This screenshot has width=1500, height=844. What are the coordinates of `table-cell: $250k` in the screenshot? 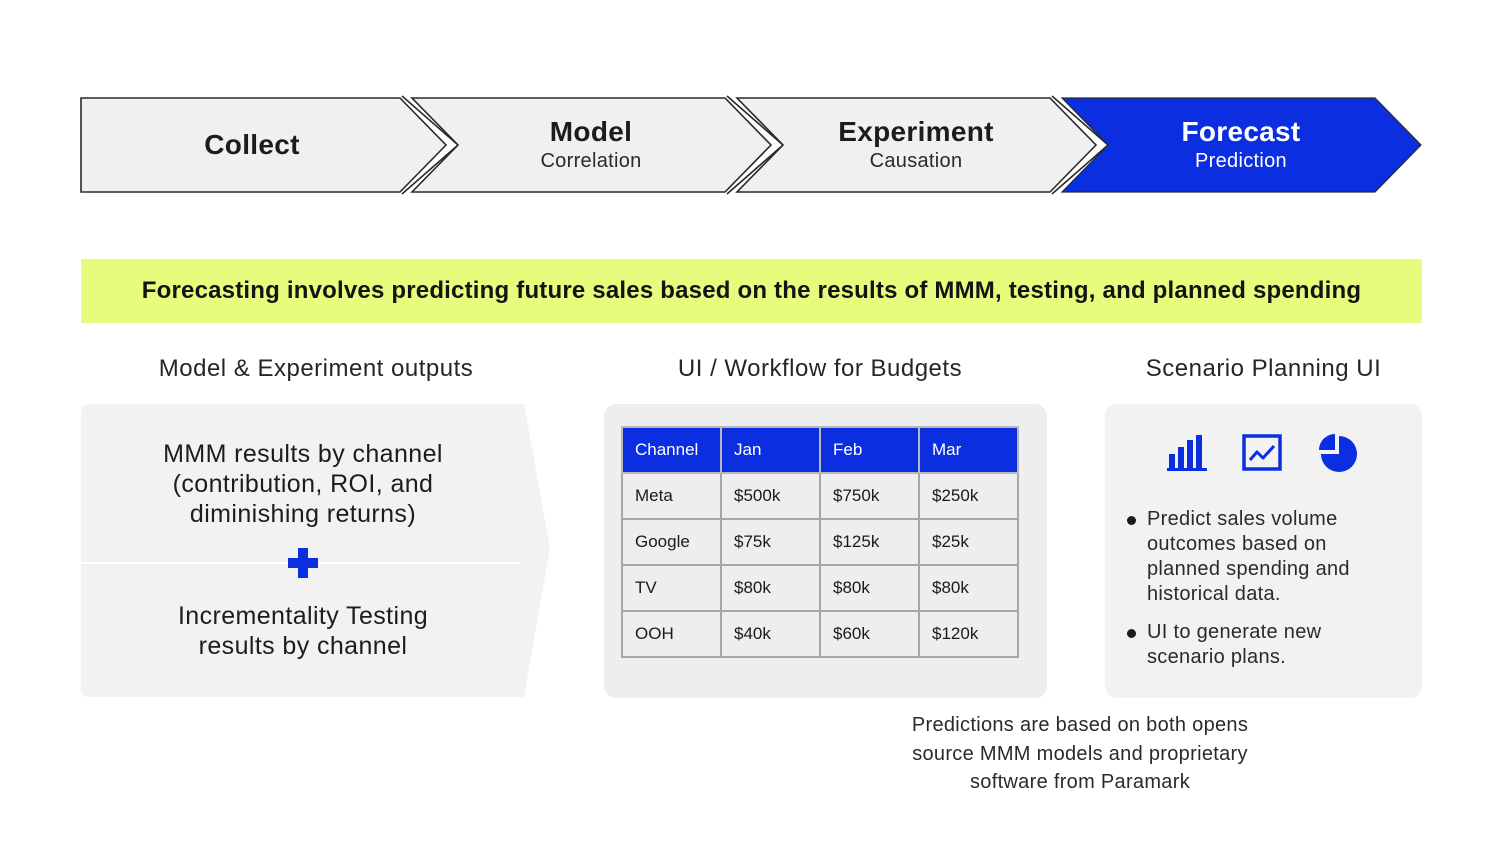 It's located at (968, 496).